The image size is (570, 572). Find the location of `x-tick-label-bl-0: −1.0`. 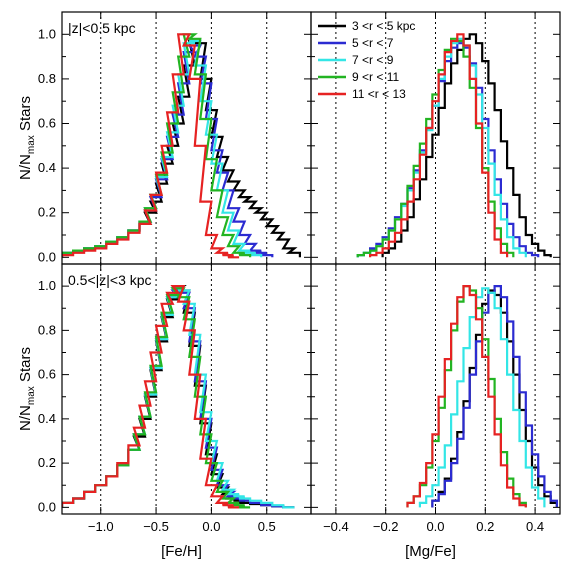

x-tick-label-bl-0: −1.0 is located at coordinates (101, 526).